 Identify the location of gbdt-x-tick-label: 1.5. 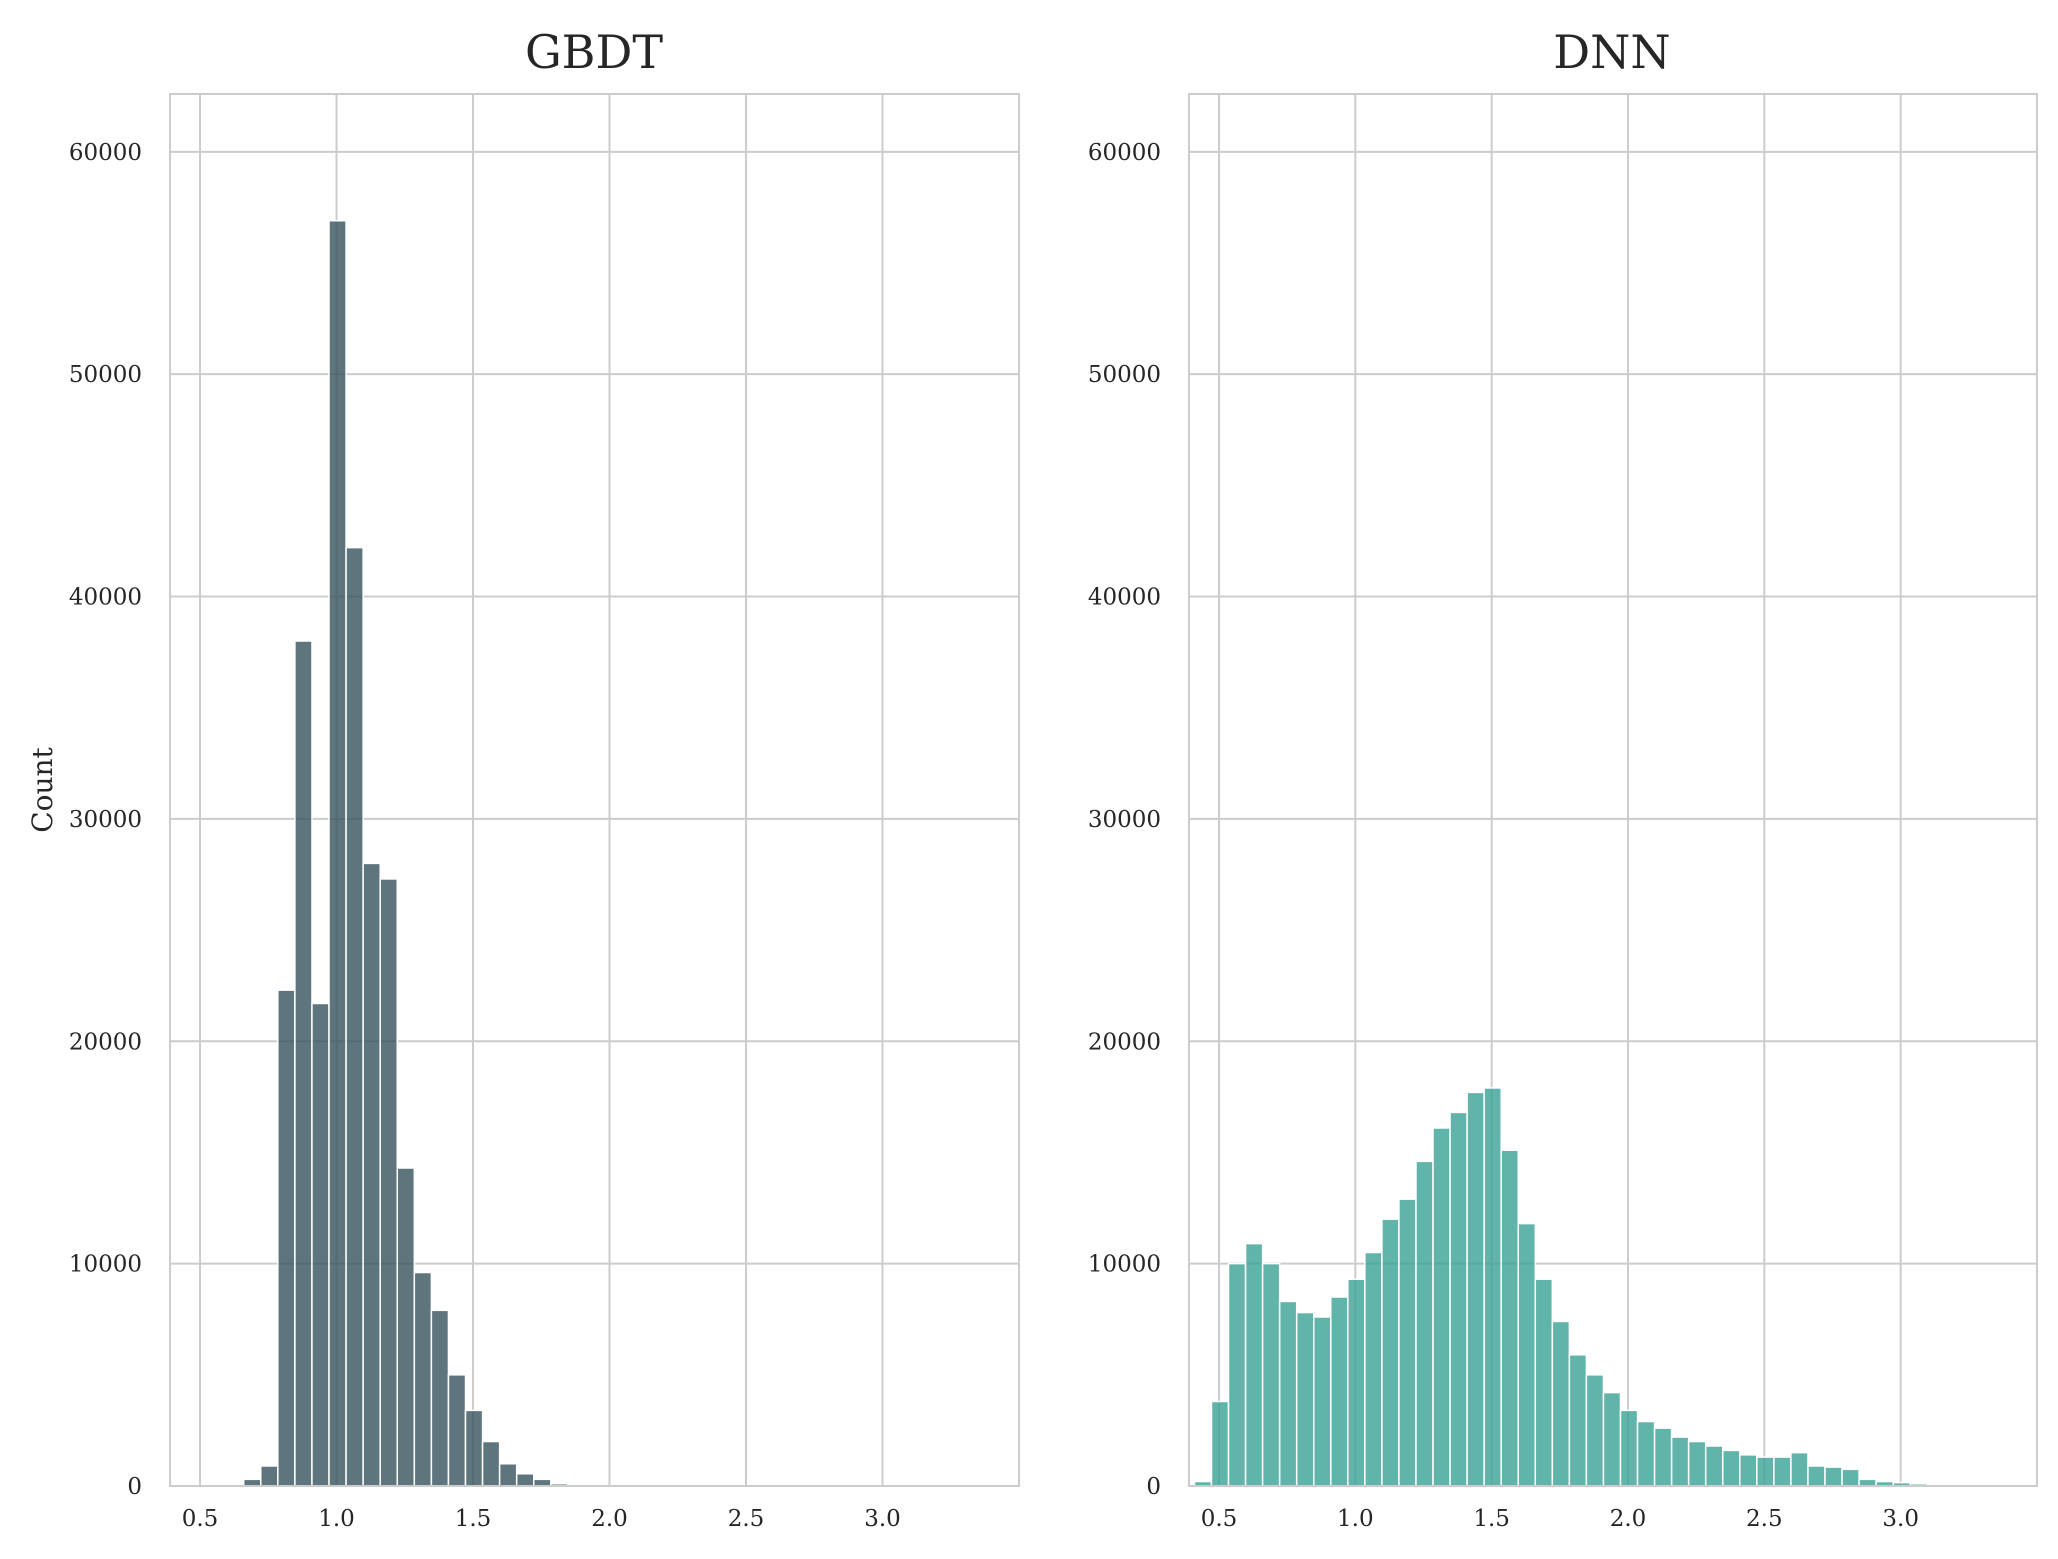
(473, 1519).